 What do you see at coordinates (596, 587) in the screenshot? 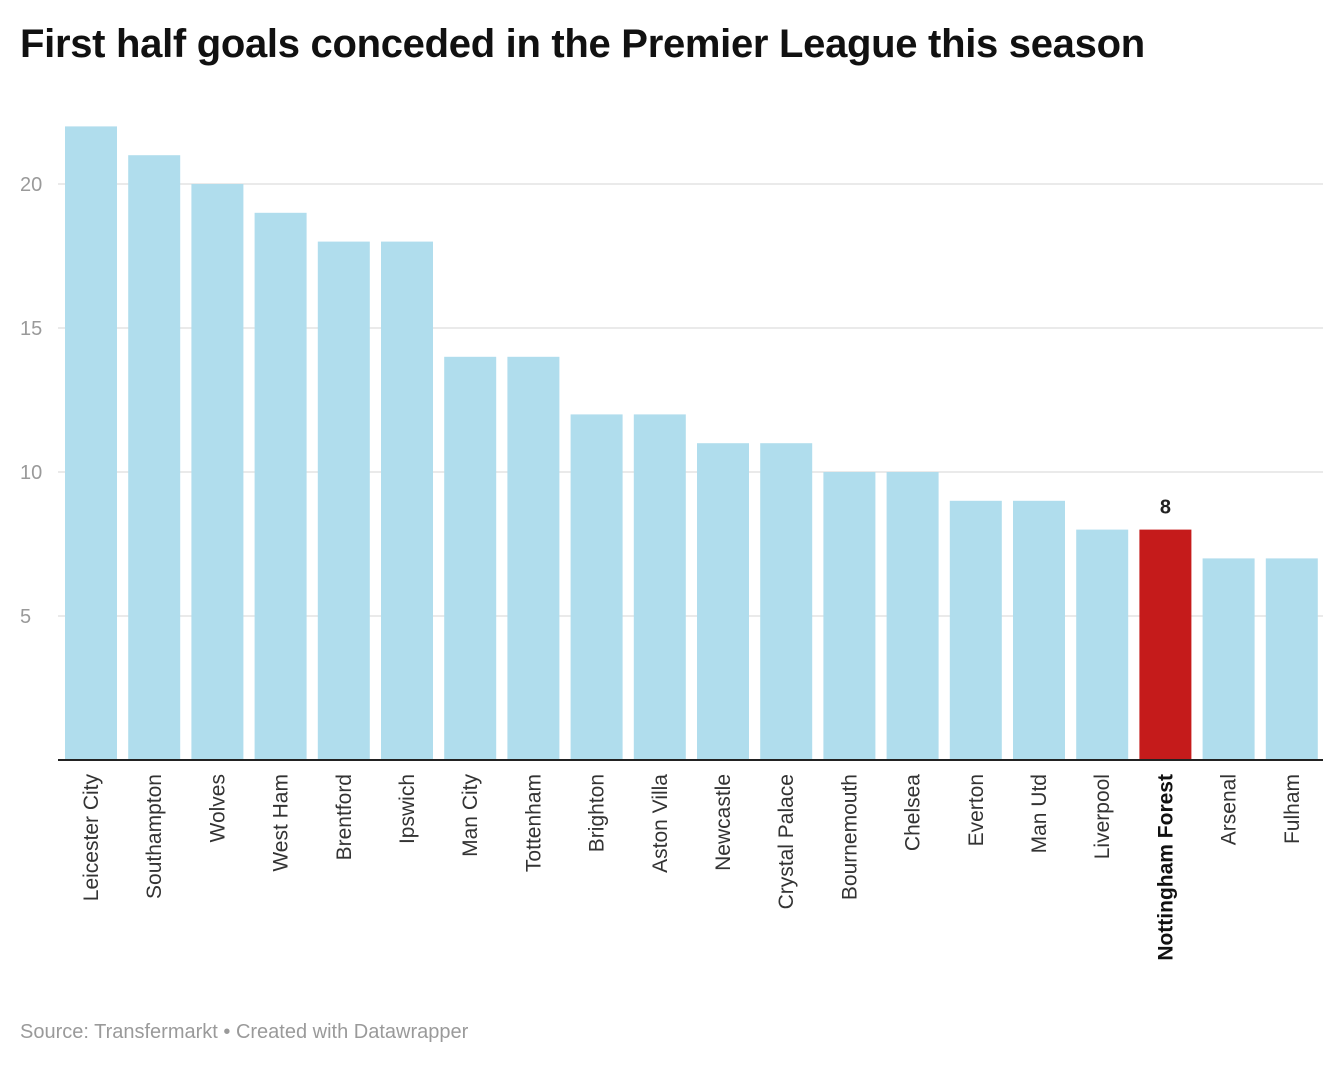
I see `bar-brighton` at bounding box center [596, 587].